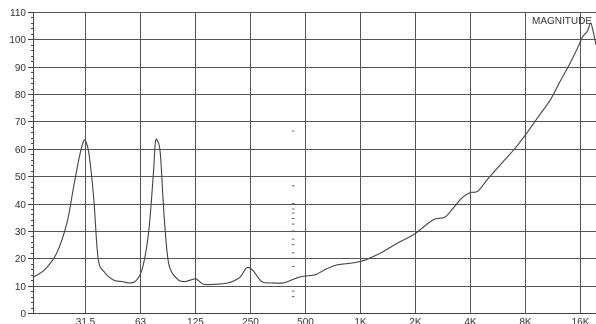 This screenshot has width=596, height=324. I want to click on x-tick-label-2K: 2K, so click(415, 320).